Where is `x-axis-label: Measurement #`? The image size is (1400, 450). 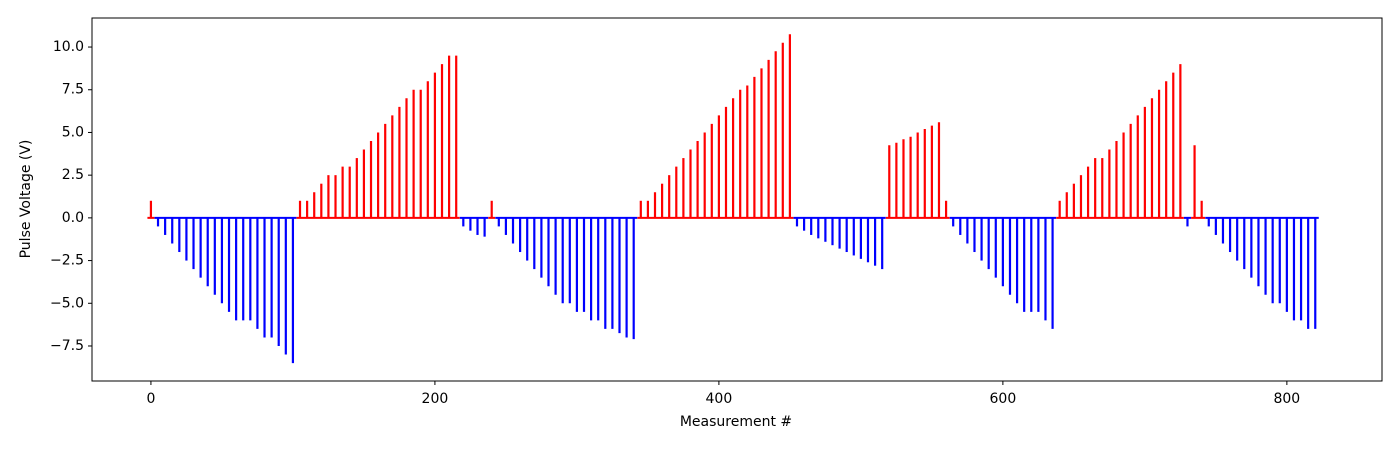
x-axis-label: Measurement # is located at coordinates (736, 422).